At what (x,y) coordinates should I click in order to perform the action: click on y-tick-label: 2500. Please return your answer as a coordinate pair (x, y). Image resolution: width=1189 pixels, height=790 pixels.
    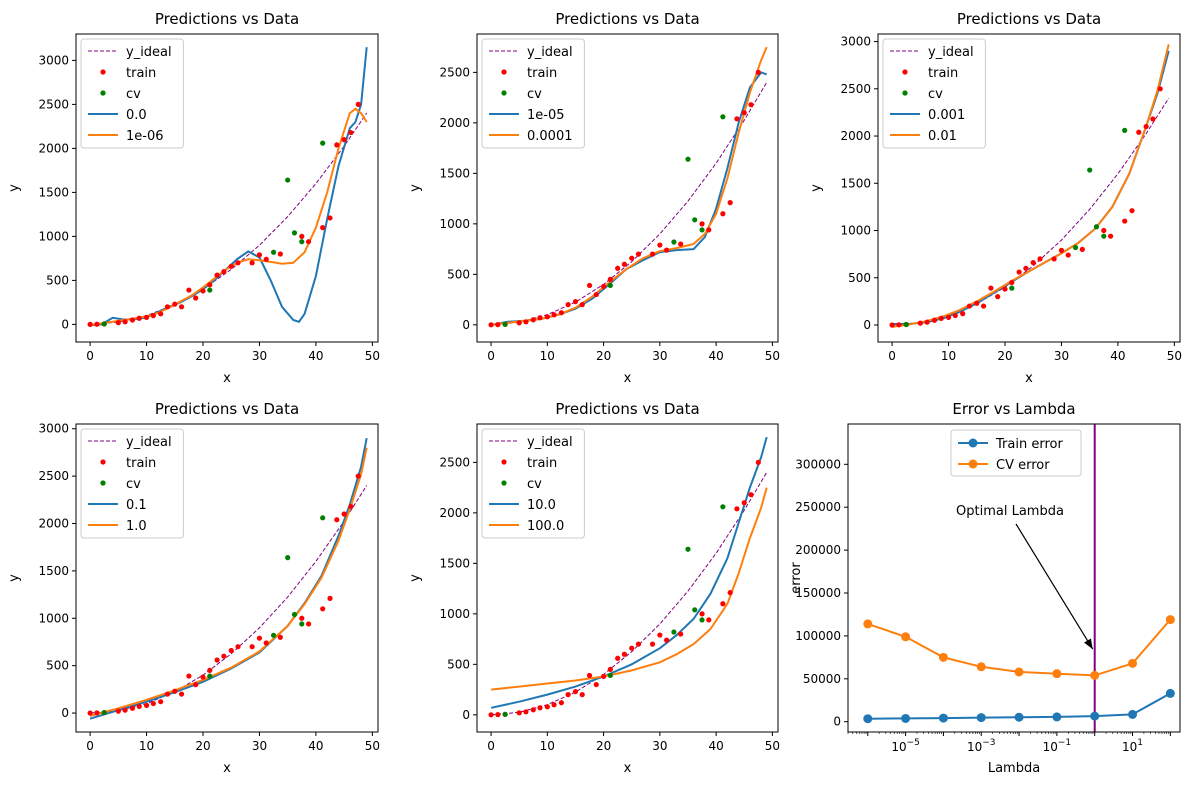
    Looking at the image, I should click on (454, 72).